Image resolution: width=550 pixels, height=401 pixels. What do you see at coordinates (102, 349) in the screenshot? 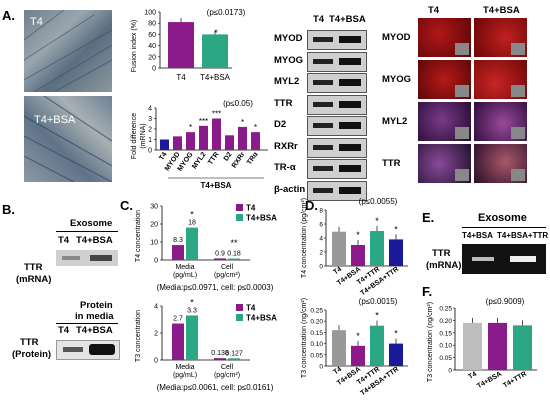
I see `b-protein-band-t4-bsa` at bounding box center [102, 349].